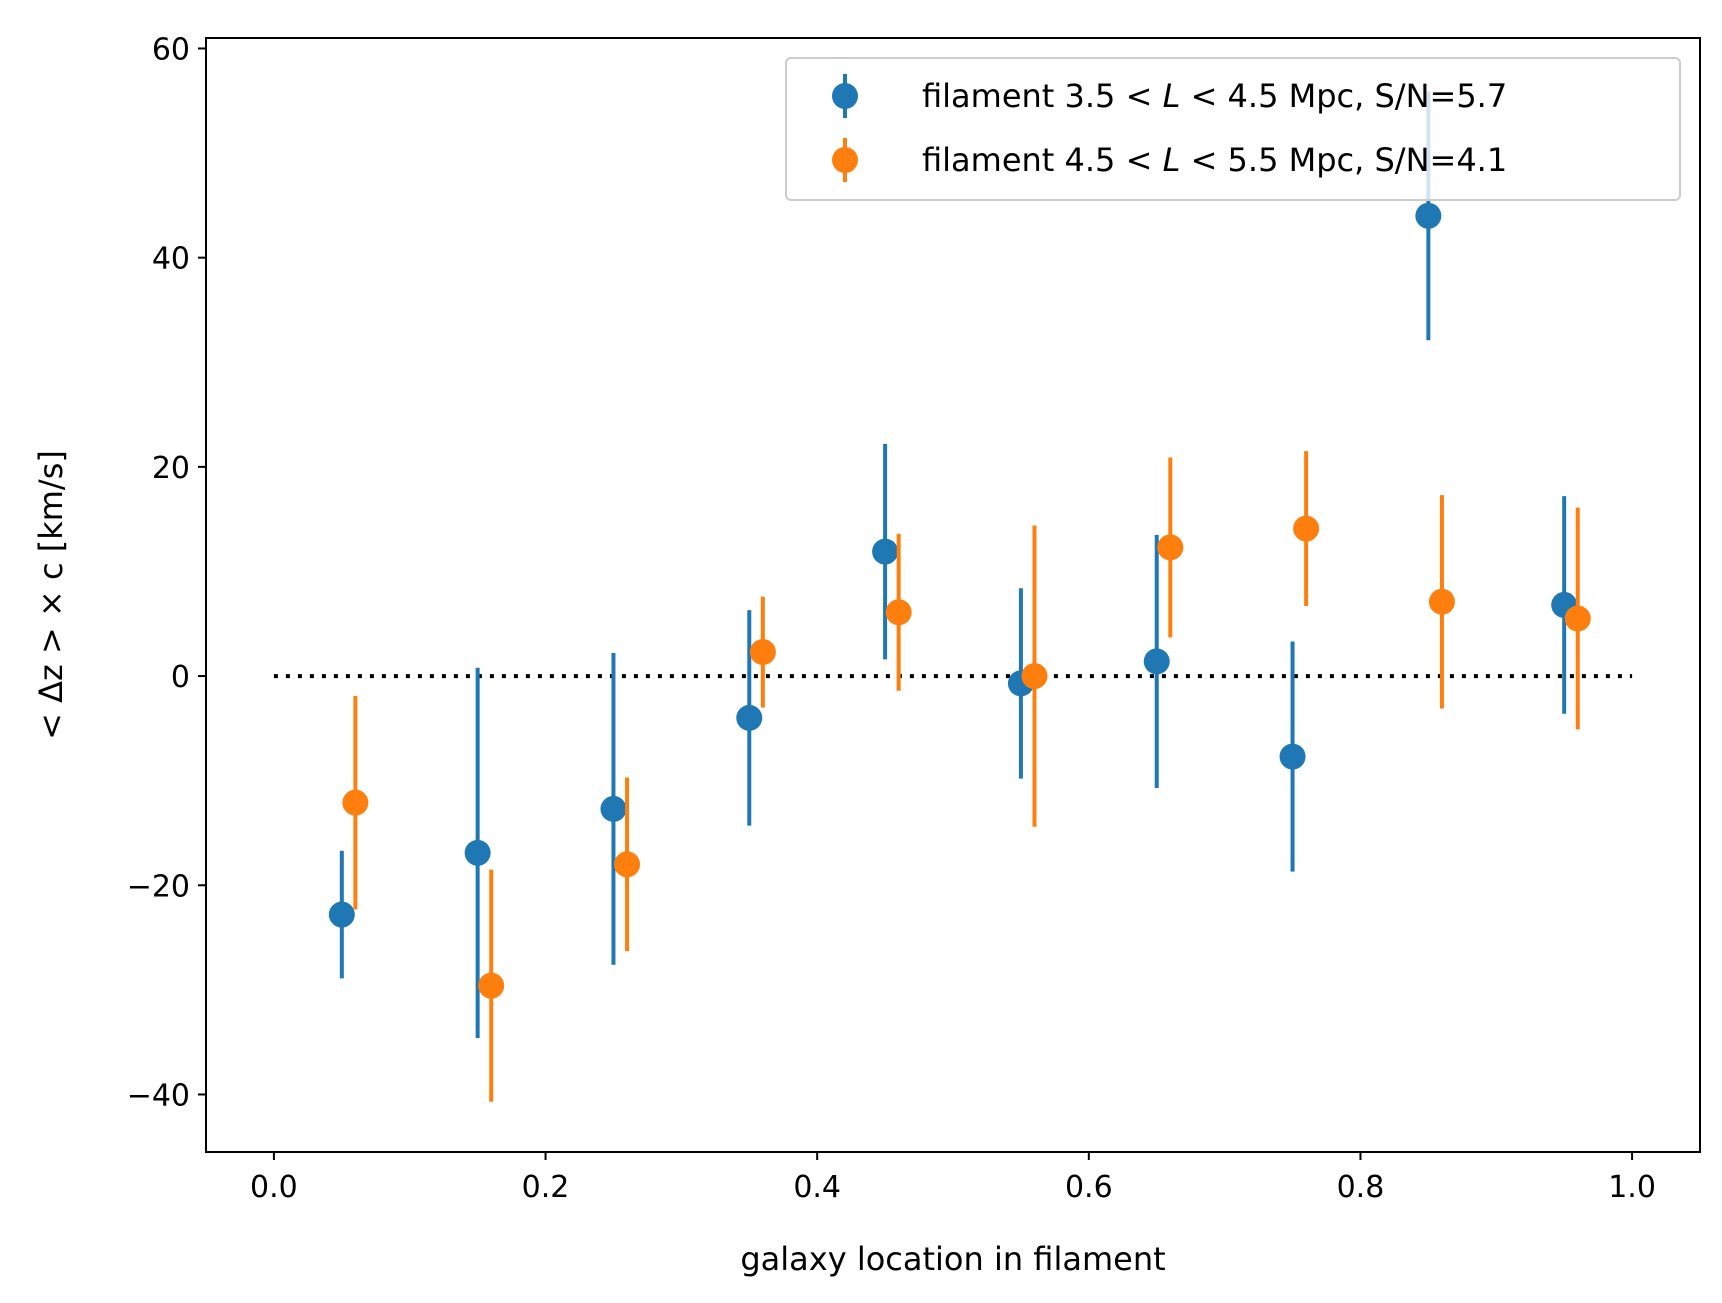  Describe the element at coordinates (51, 595) in the screenshot. I see `y-axis-label: < Δz > × c [km/s]` at that location.